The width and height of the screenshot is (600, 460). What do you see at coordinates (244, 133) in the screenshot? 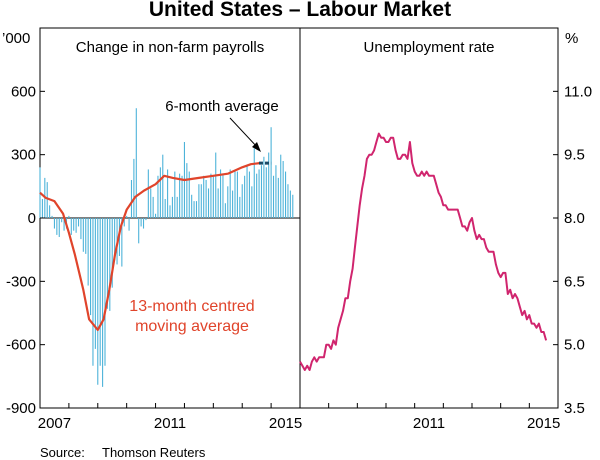
I see `six-month-arrow-shaft` at bounding box center [244, 133].